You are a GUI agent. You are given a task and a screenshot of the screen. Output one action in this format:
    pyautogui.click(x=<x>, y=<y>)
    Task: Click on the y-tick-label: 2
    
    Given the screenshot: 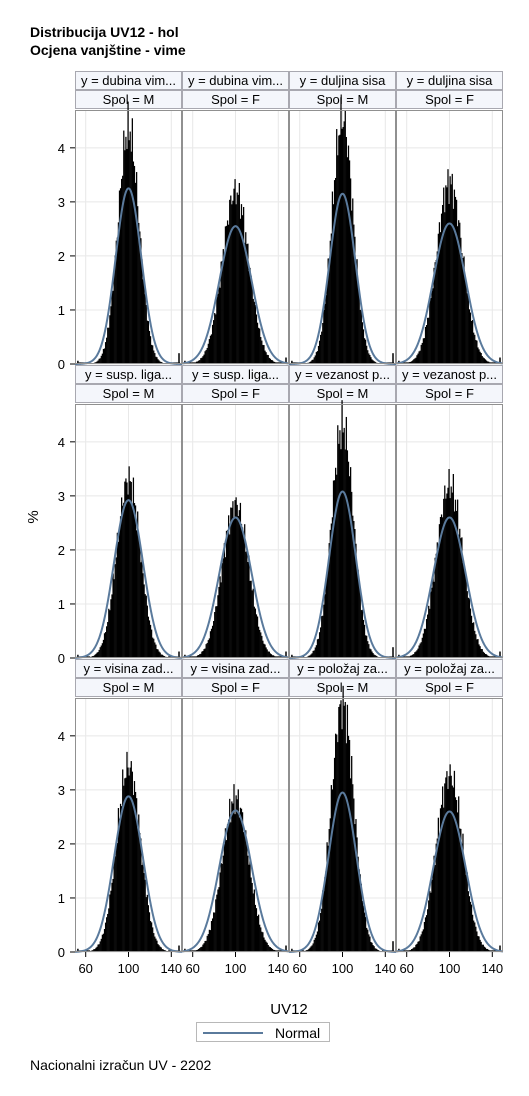 What is the action you would take?
    pyautogui.click(x=61, y=256)
    